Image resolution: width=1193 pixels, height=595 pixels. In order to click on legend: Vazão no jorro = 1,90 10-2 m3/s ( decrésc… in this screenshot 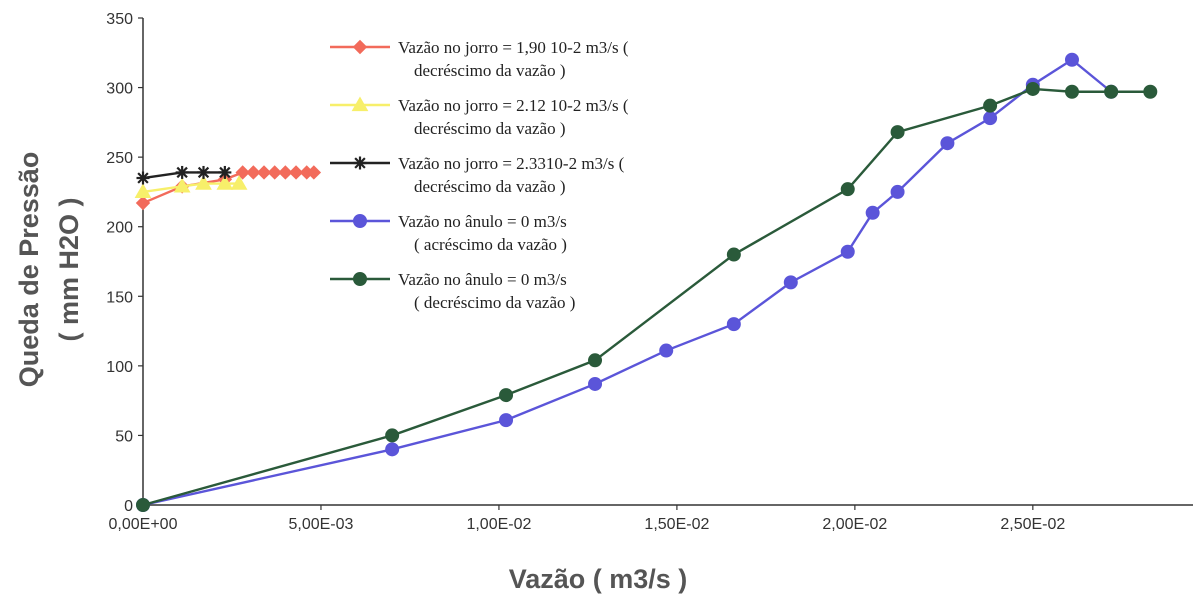, I will do `click(479, 175)`.